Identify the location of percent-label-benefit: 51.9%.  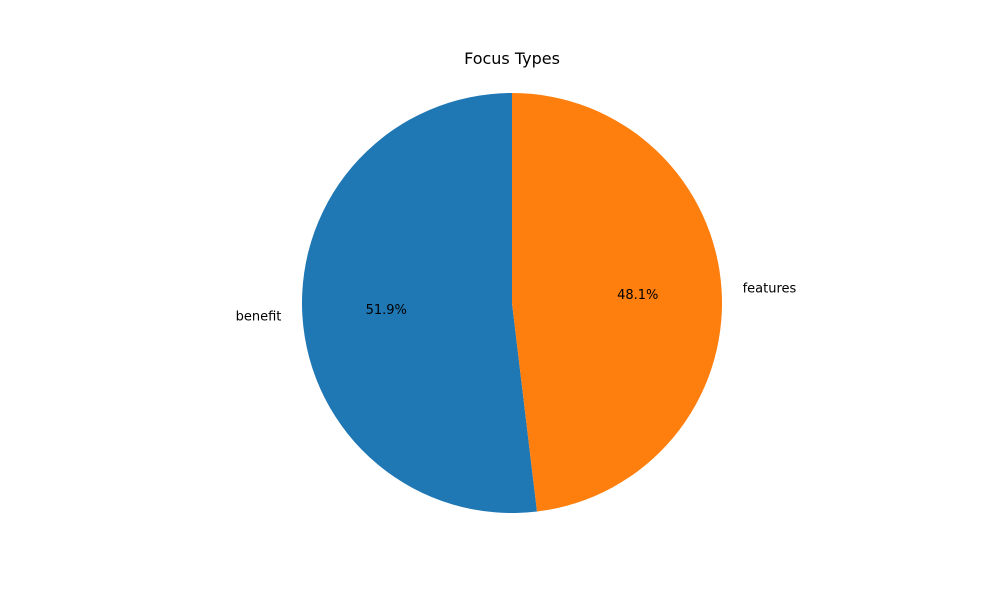
(386, 310).